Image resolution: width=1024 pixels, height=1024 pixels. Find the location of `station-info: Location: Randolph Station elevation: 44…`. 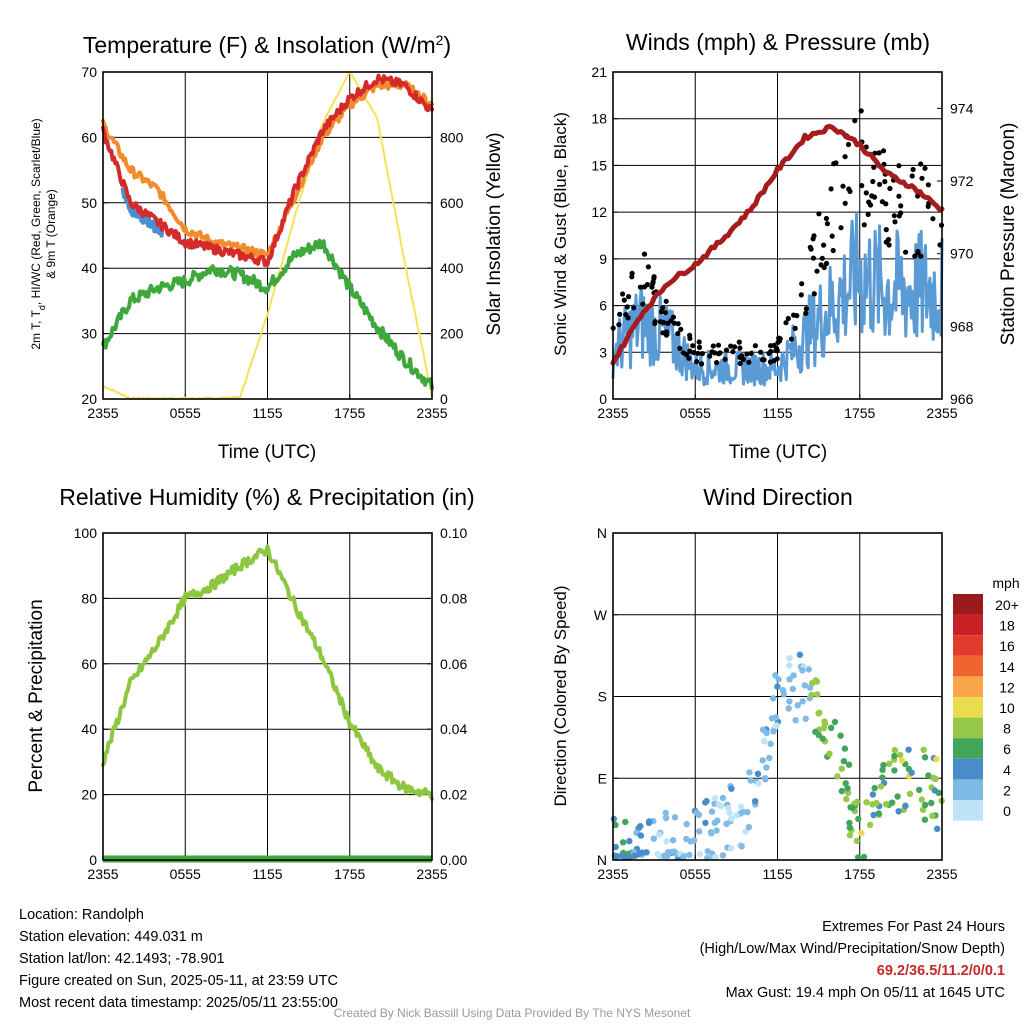

station-info: Location: Randolph Station elevation: 44… is located at coordinates (178, 959).